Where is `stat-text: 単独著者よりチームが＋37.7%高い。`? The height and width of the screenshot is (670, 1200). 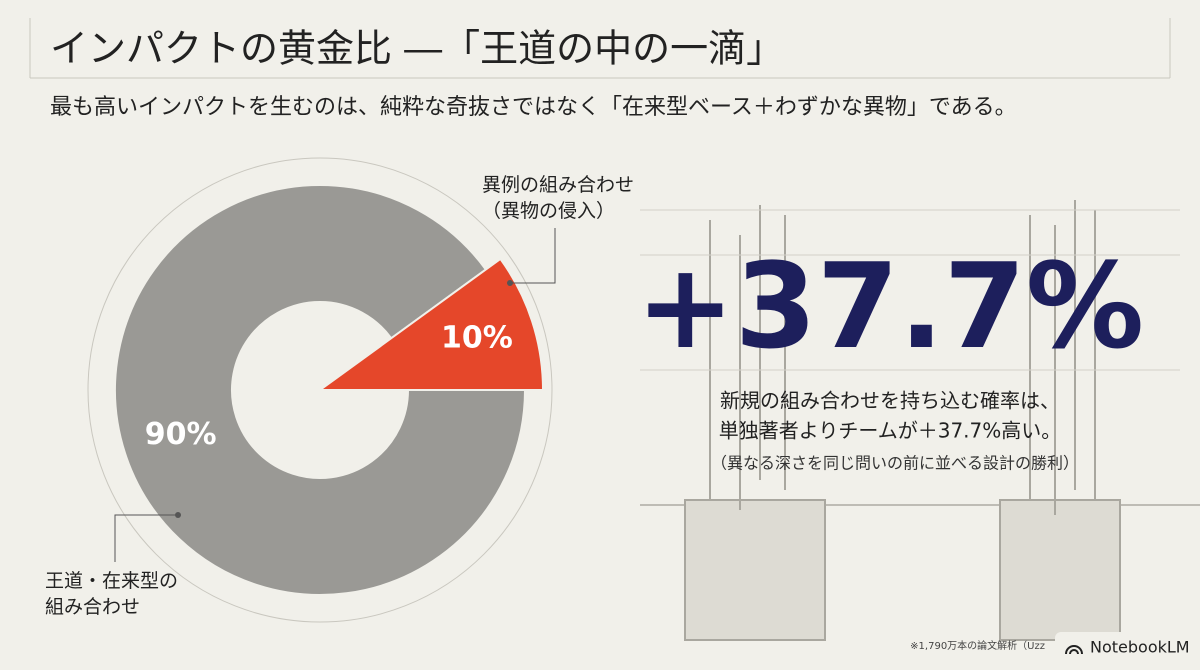 stat-text: 単独著者よりチームが＋37.7%高い。 is located at coordinates (890, 431).